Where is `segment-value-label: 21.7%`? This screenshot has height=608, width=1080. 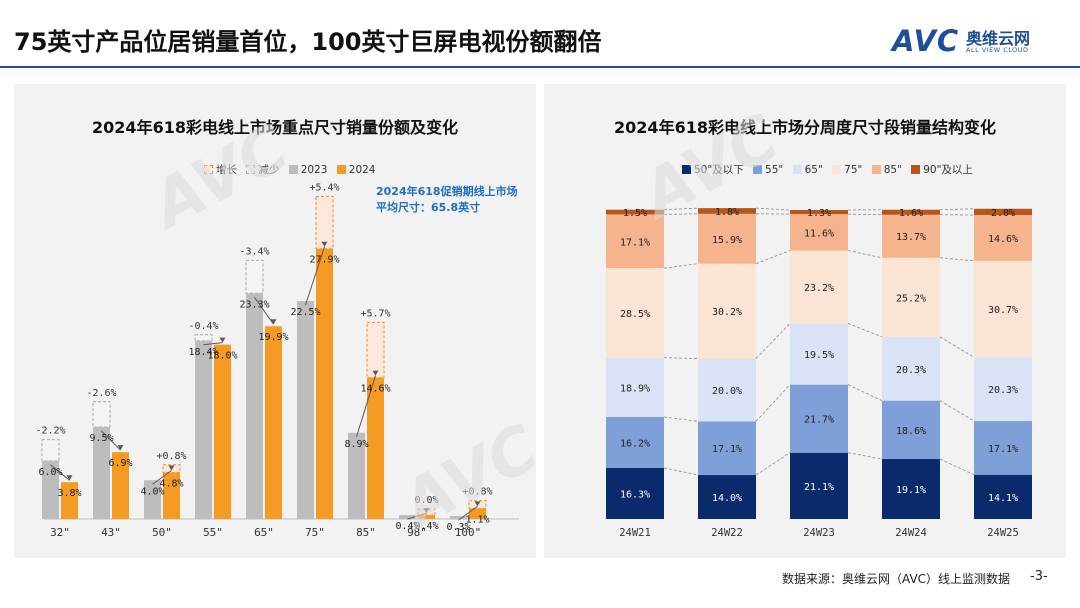
segment-value-label: 21.7% is located at coordinates (819, 420).